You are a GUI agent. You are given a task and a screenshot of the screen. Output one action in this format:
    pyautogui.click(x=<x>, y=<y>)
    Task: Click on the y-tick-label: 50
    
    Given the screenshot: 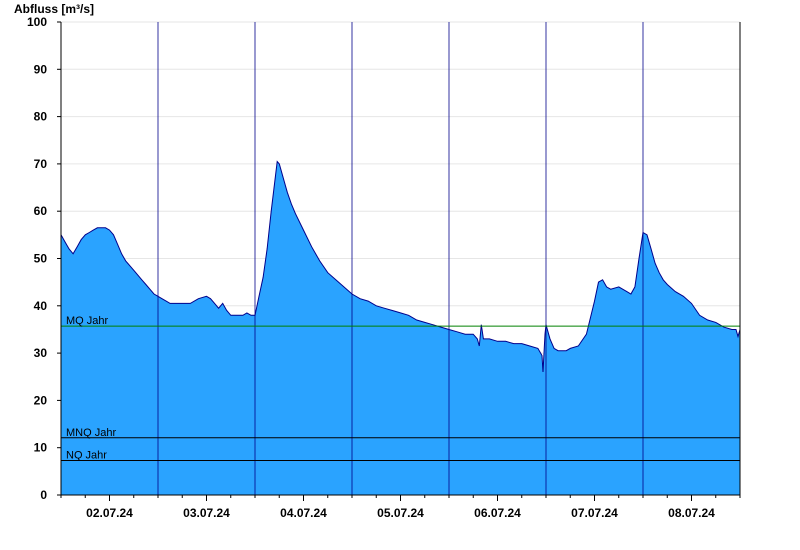 What is the action you would take?
    pyautogui.click(x=41, y=259)
    